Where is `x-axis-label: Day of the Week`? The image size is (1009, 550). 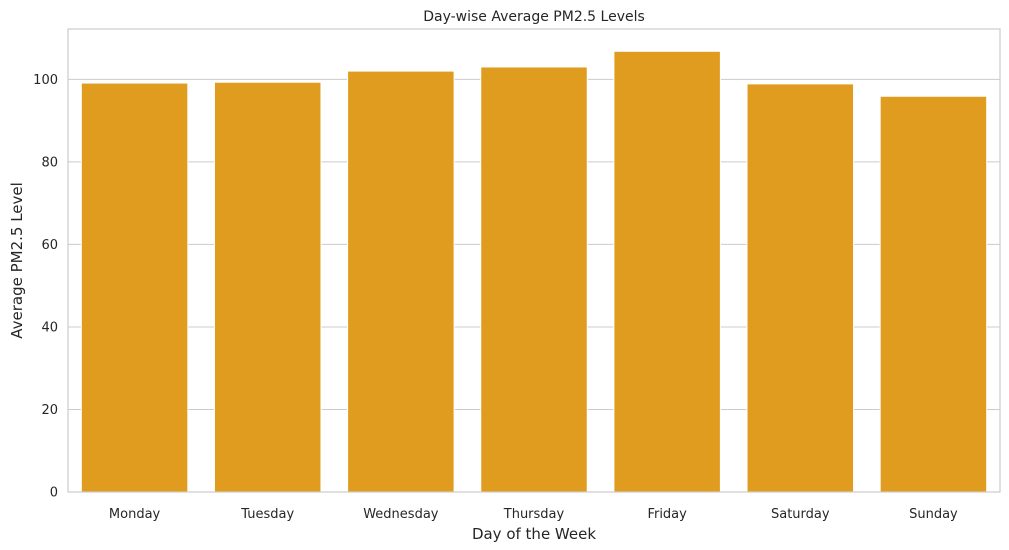 x-axis-label: Day of the Week is located at coordinates (534, 534).